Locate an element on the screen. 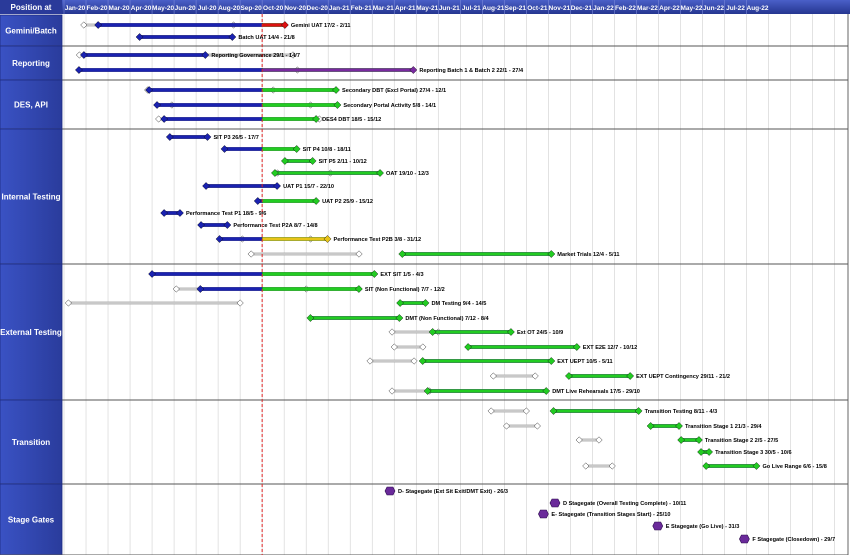  month-label: Aug-22 is located at coordinates (758, 8).